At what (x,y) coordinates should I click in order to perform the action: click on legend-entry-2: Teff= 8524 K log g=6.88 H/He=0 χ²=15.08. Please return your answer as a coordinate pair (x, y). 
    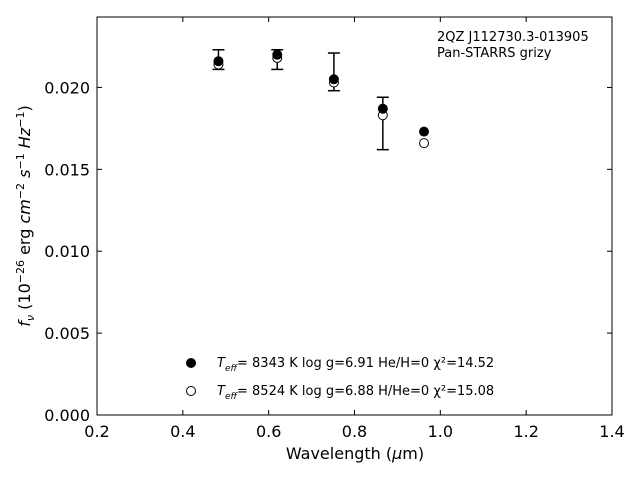
    Looking at the image, I should click on (355, 393).